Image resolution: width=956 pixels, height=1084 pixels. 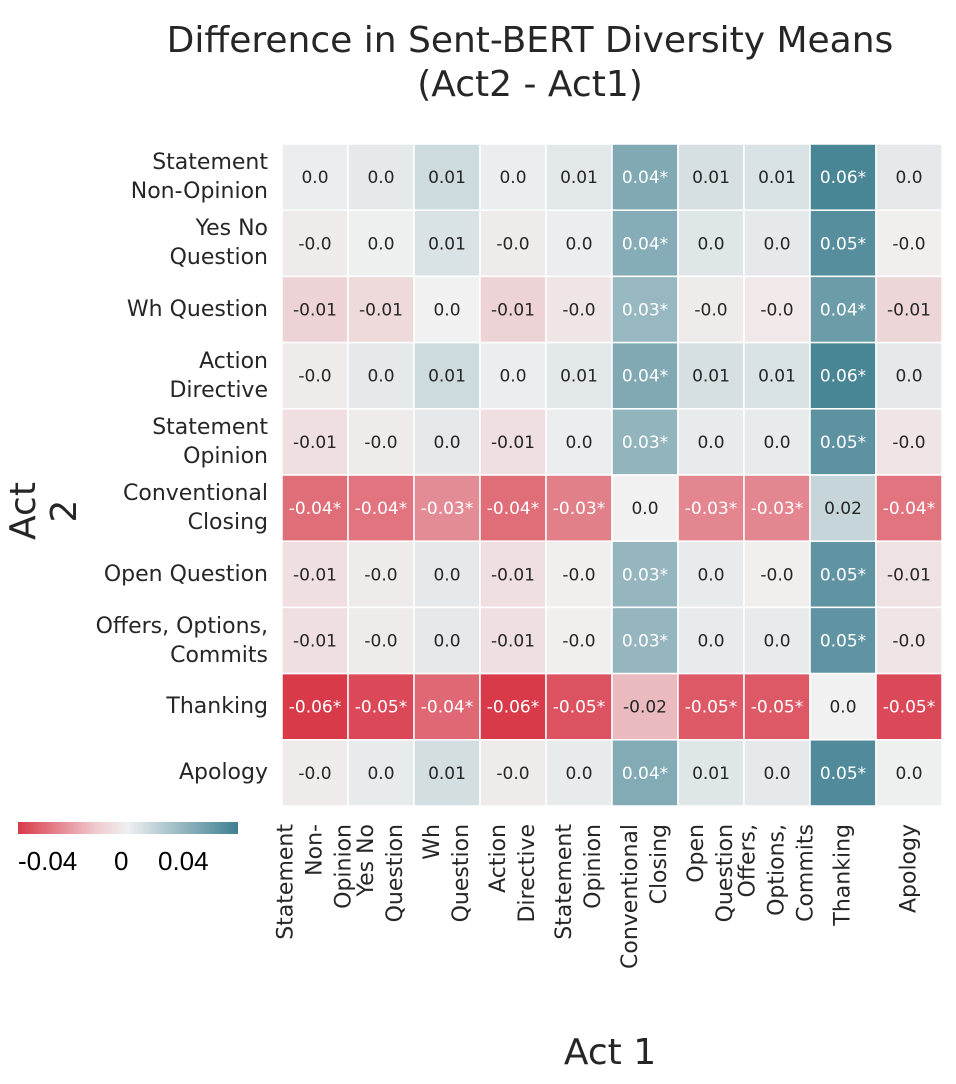 What do you see at coordinates (530, 40) in the screenshot?
I see `chart-title: Difference in Sent-BERT Diversity Means` at bounding box center [530, 40].